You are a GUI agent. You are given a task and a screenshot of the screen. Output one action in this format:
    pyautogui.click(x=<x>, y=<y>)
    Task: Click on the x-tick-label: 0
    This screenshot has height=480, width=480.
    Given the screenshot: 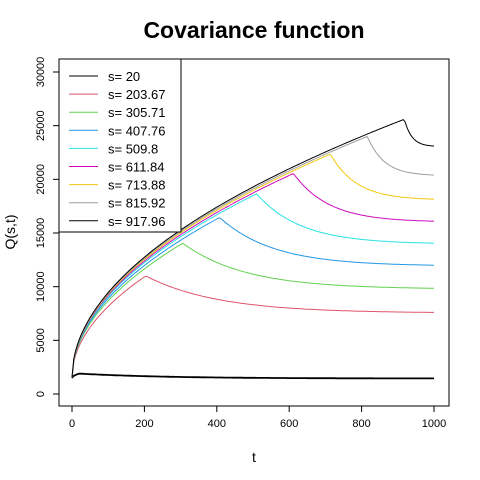 What is the action you would take?
    pyautogui.click(x=72, y=424)
    